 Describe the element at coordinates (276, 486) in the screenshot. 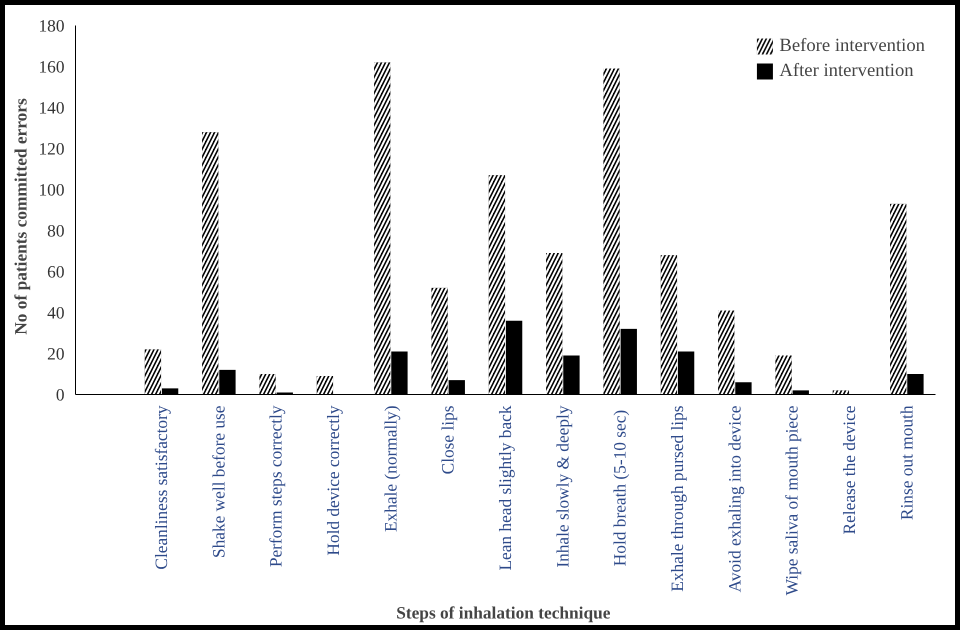

I see `x-tick-label: Perform steps correctly` at that location.